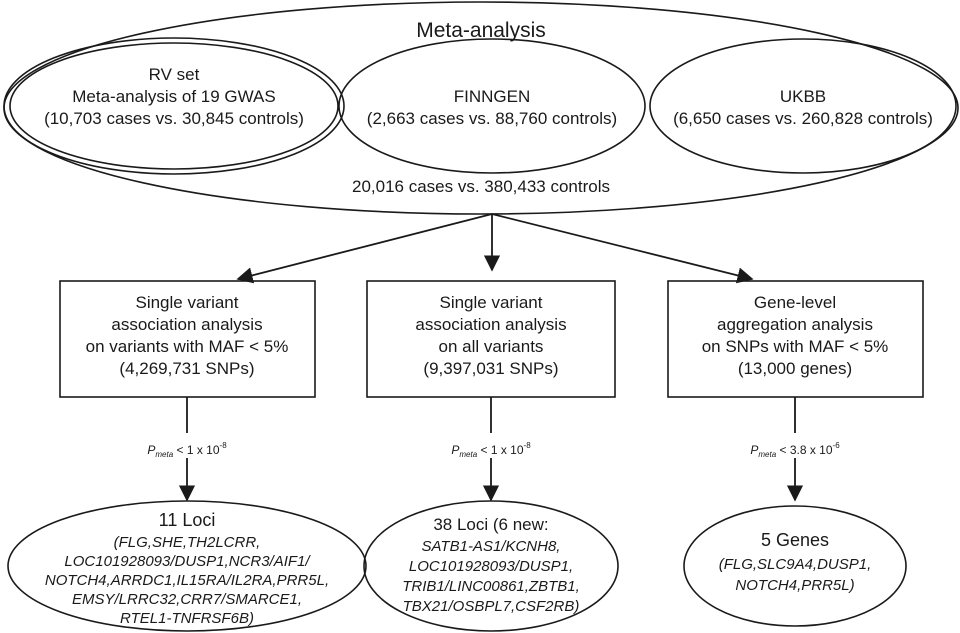  Describe the element at coordinates (528, 445) in the screenshot. I see `threshold-2-exp: -8` at that location.